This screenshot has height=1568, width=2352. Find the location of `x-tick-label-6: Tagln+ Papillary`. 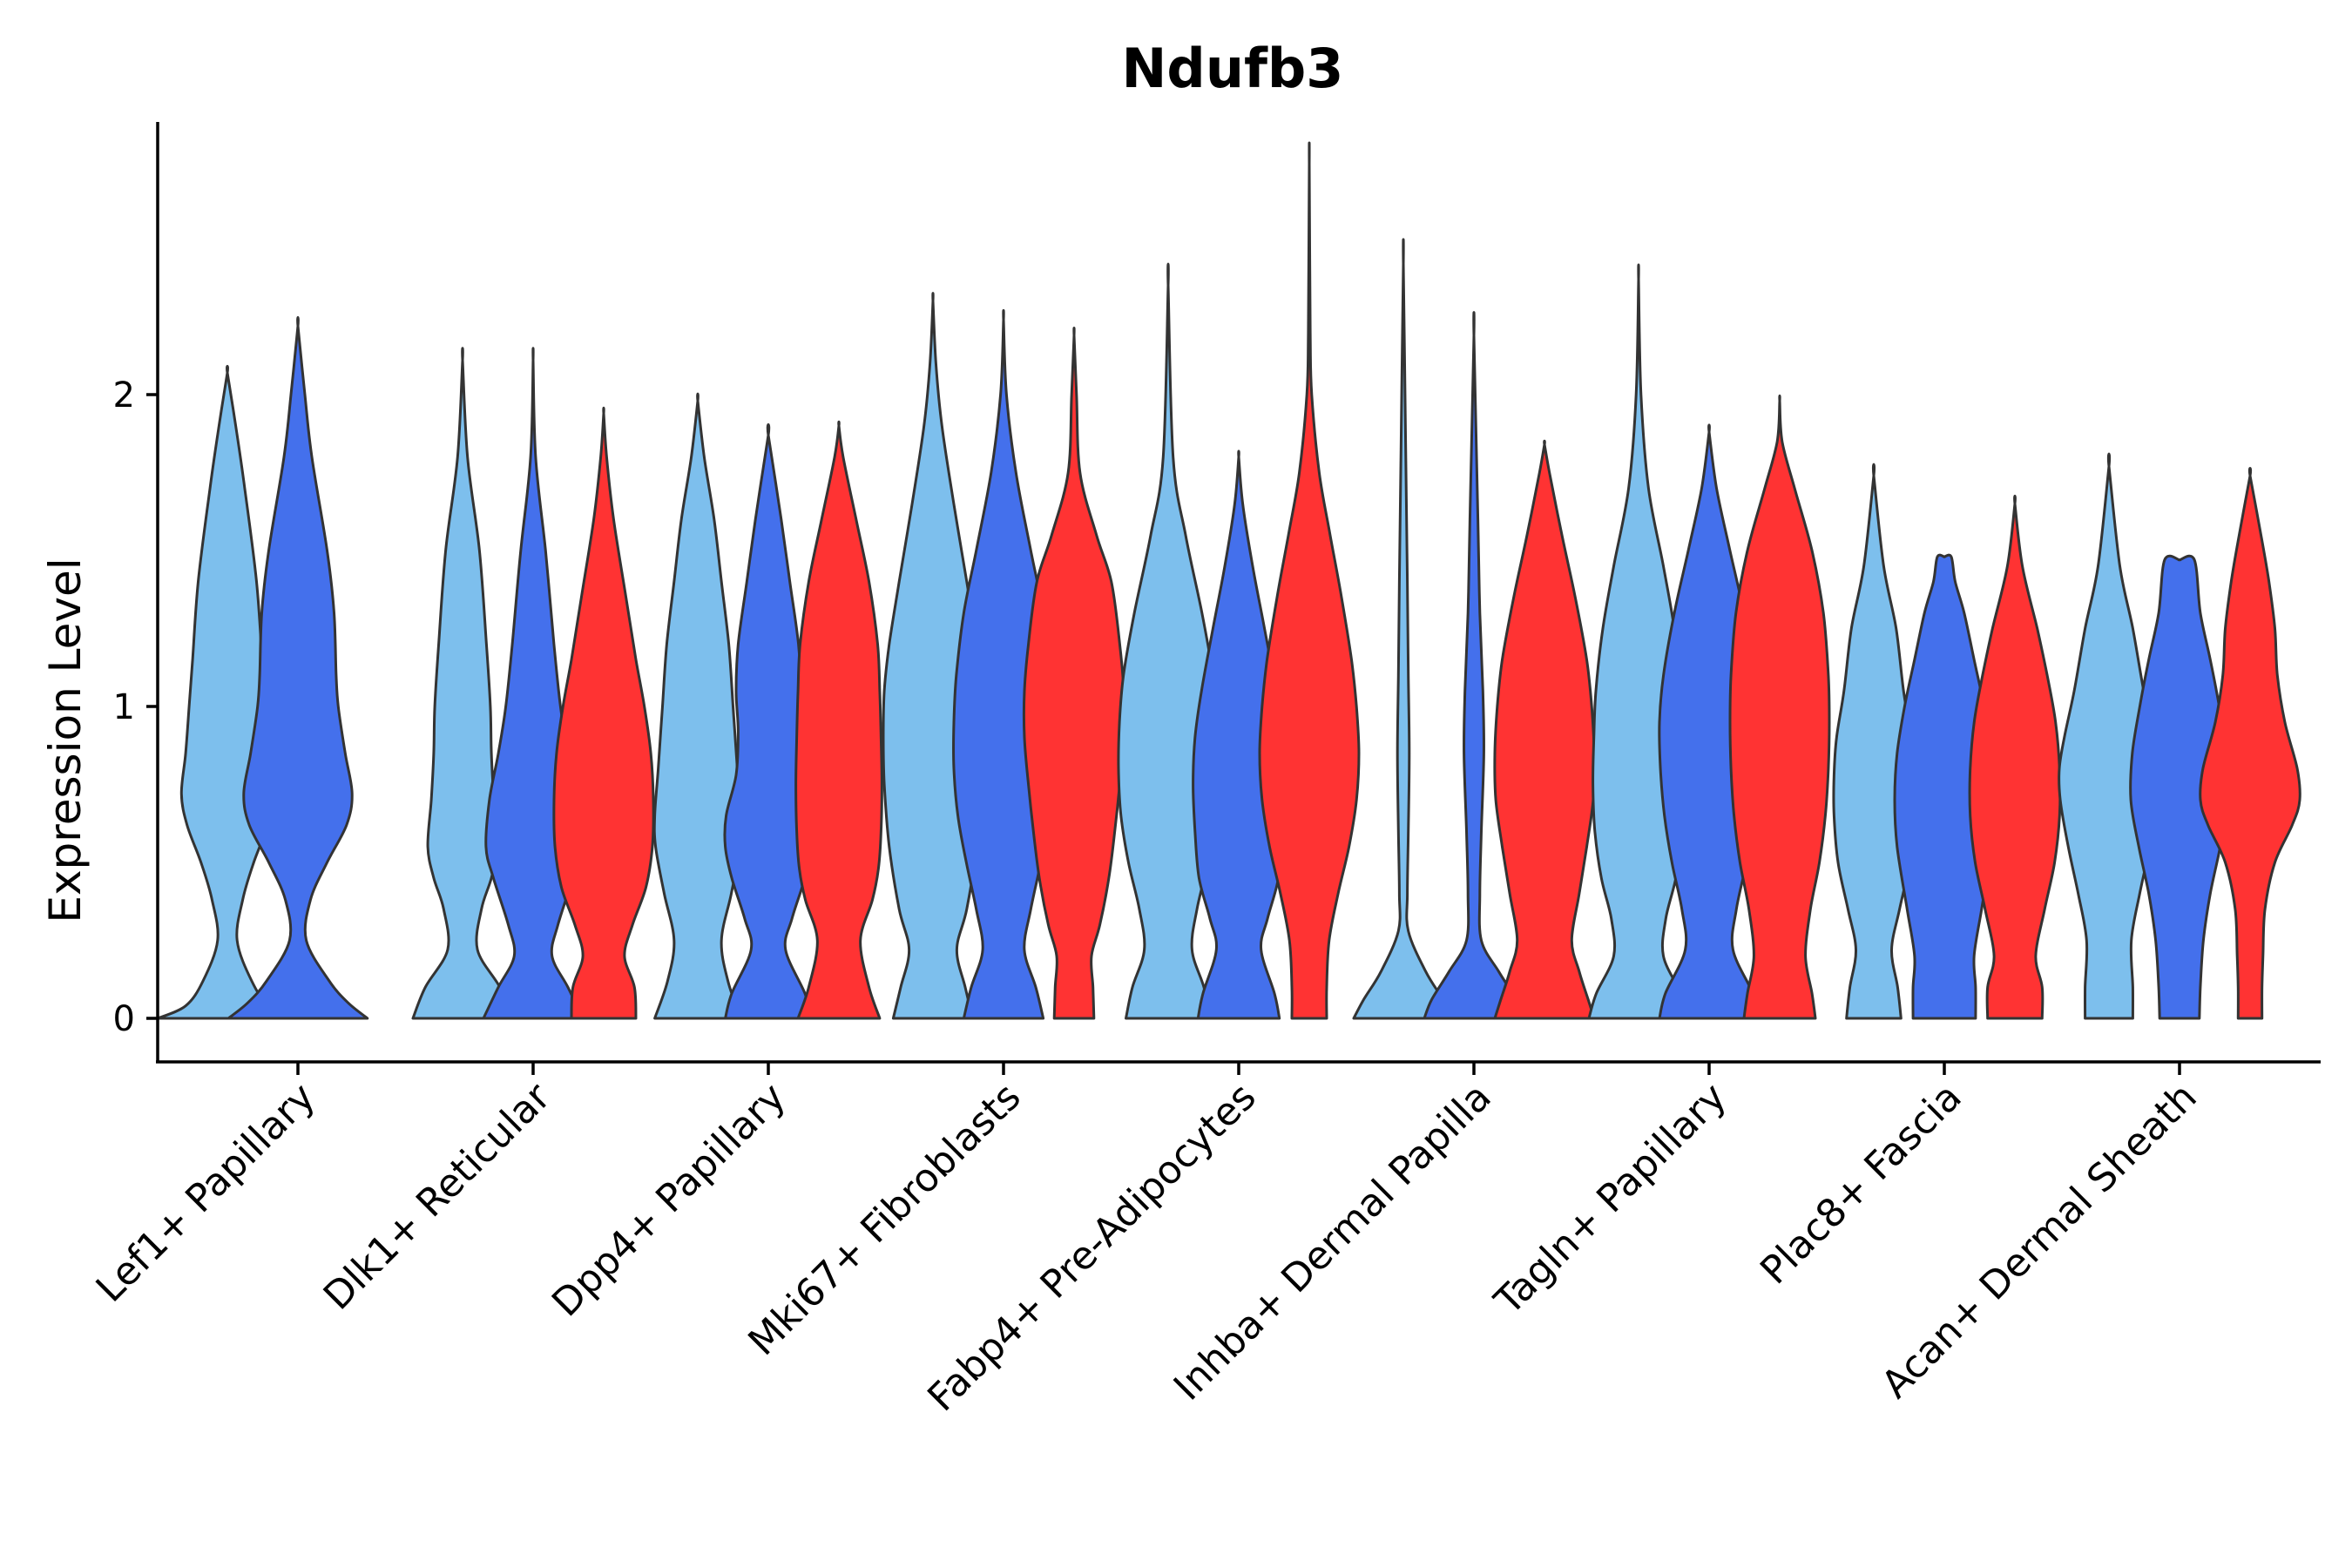

x-tick-label-6: Tagln+ Papillary is located at coordinates (1610, 1199).